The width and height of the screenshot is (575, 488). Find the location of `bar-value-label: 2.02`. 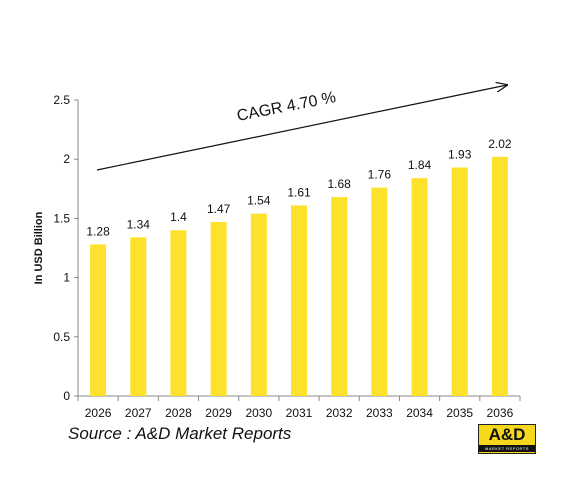

bar-value-label: 2.02 is located at coordinates (500, 144).